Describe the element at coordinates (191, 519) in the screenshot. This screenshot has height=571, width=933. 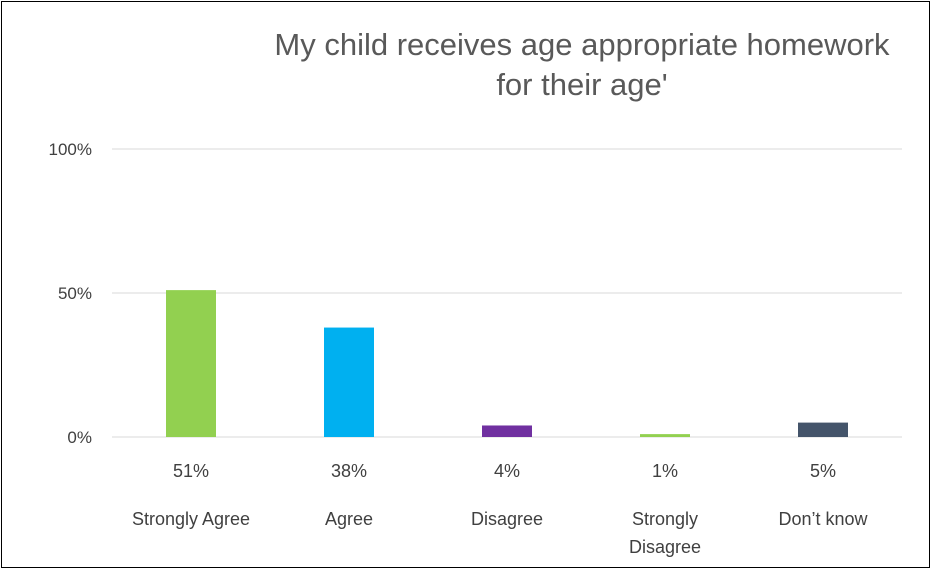
I see `category-label: Strongly Agree` at that location.